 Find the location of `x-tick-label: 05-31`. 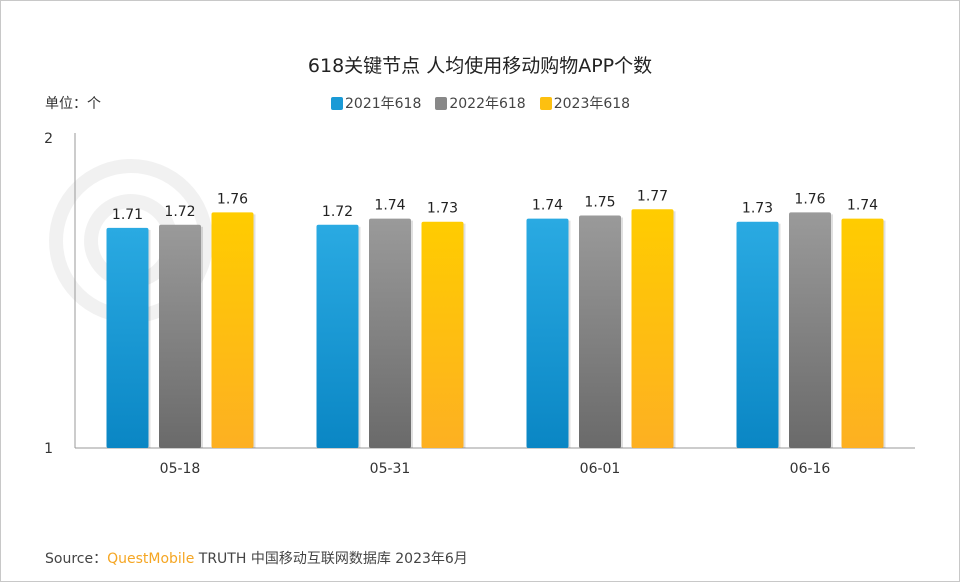

x-tick-label: 05-31 is located at coordinates (390, 469).